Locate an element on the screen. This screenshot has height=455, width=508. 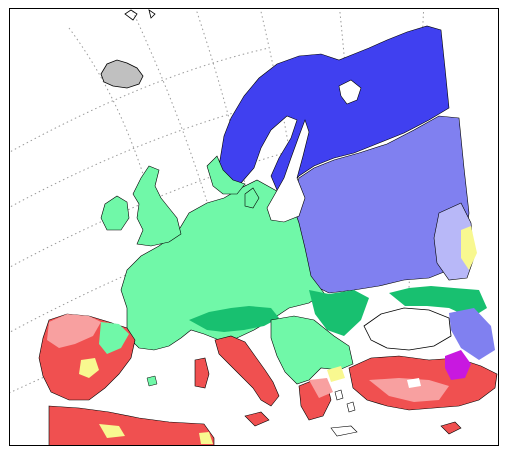
north-africa-yellow is located at coordinates (156, 434).